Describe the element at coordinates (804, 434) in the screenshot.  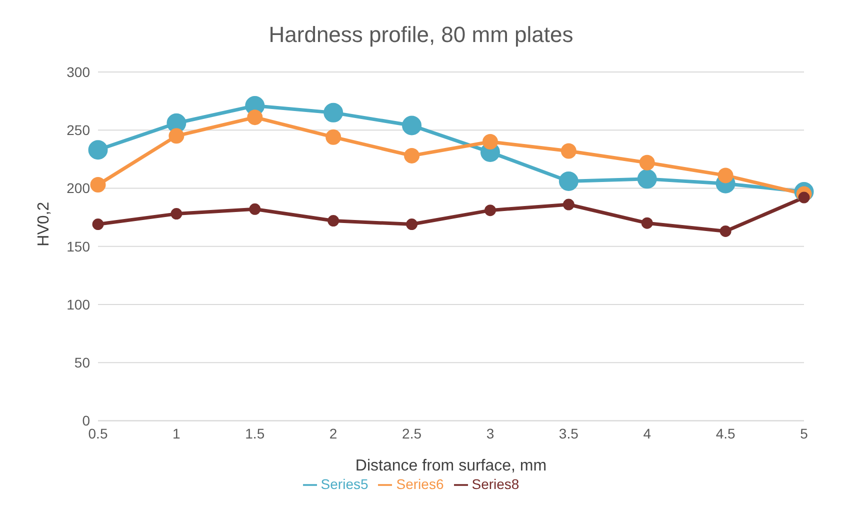
I see `x-tick-label: 5` at that location.